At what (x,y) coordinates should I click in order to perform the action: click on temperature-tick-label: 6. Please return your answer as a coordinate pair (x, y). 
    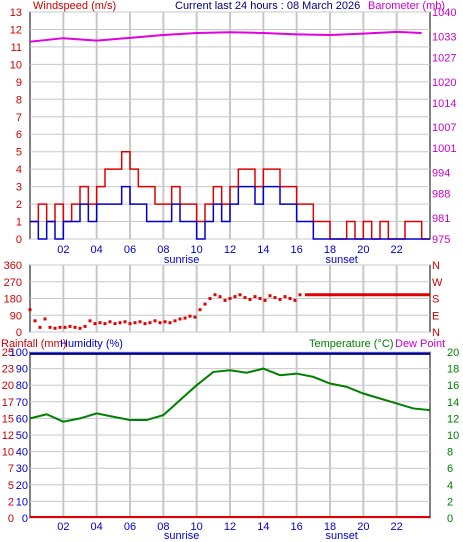
    Looking at the image, I should click on (450, 469).